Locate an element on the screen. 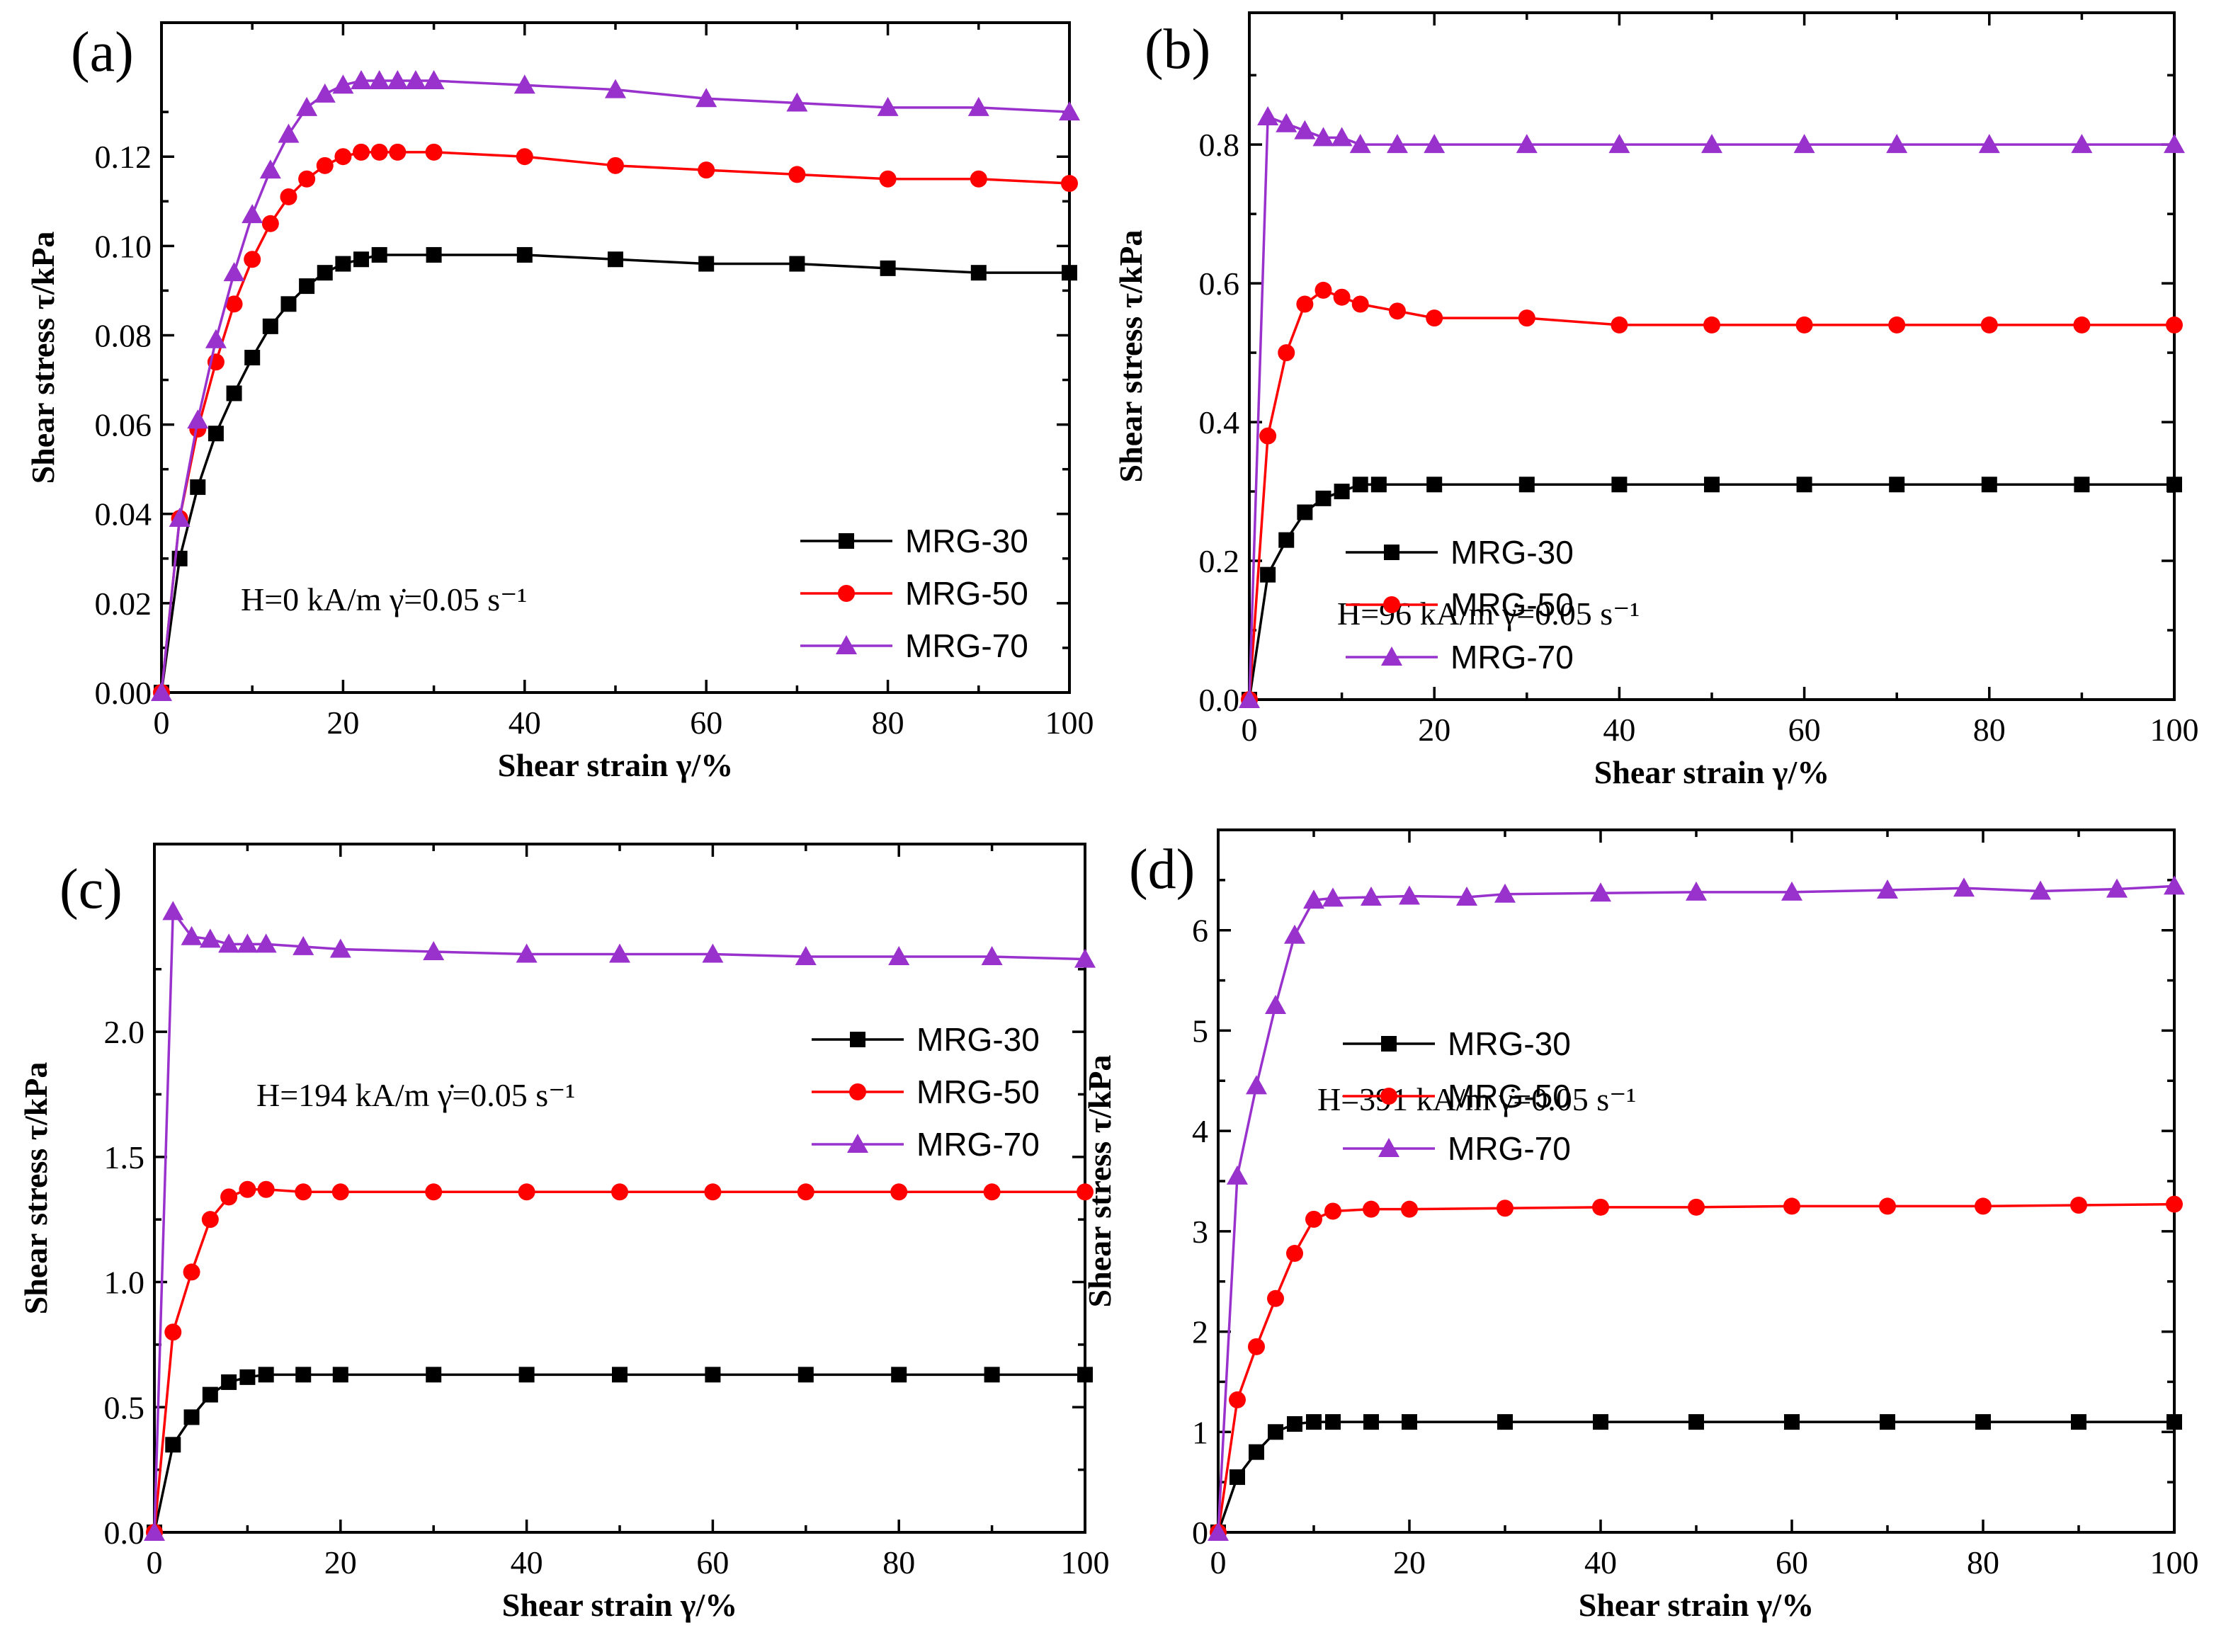 The width and height of the screenshot is (2226, 1652). y-tick-label: 1 is located at coordinates (1200, 1432).